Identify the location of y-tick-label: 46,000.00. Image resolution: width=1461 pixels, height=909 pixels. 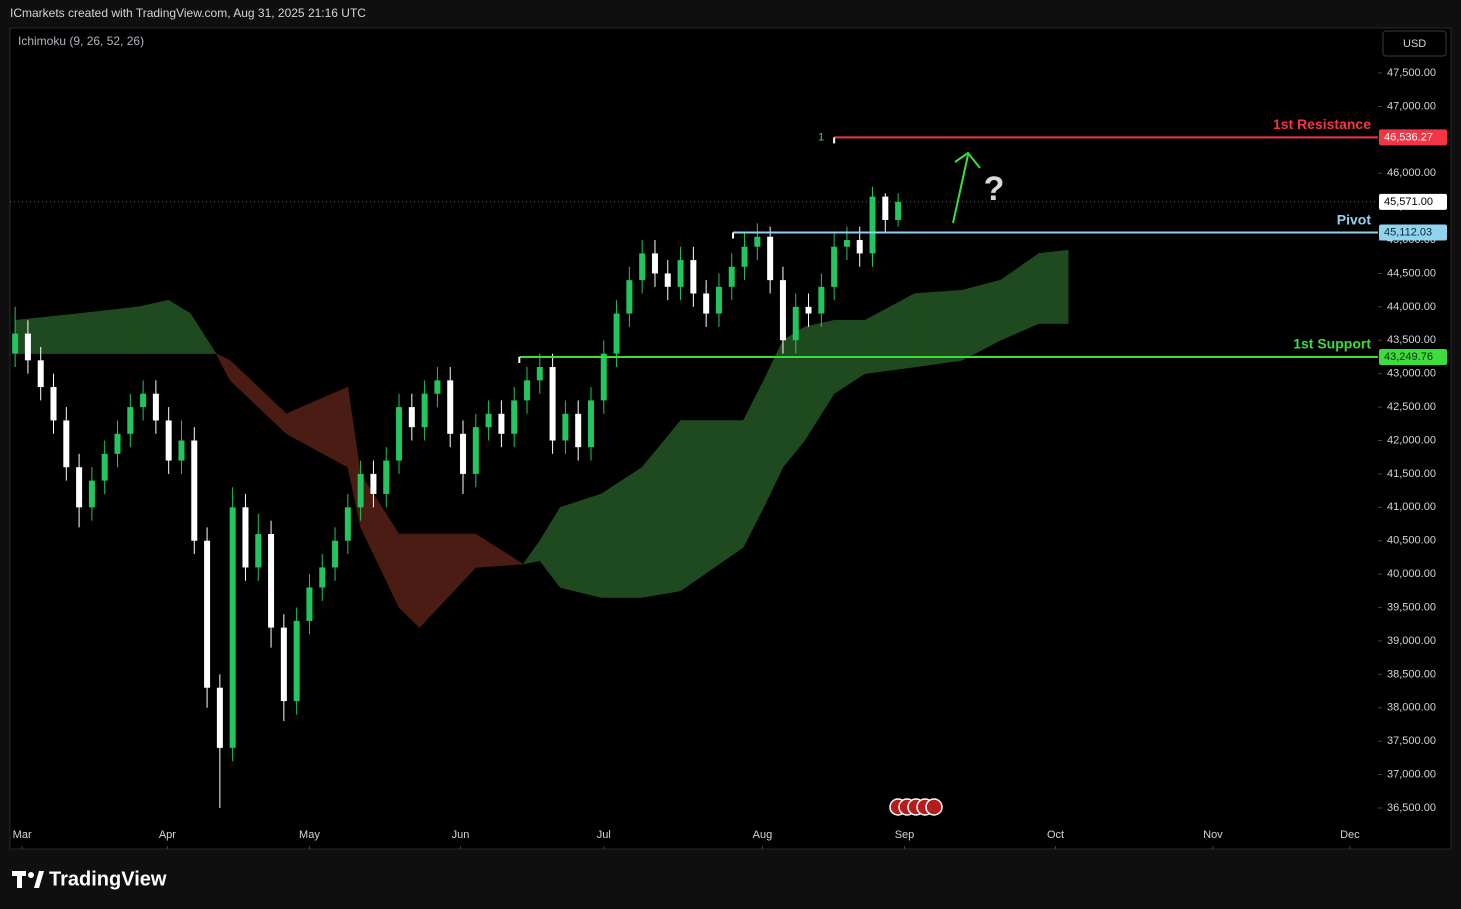
(1411, 173).